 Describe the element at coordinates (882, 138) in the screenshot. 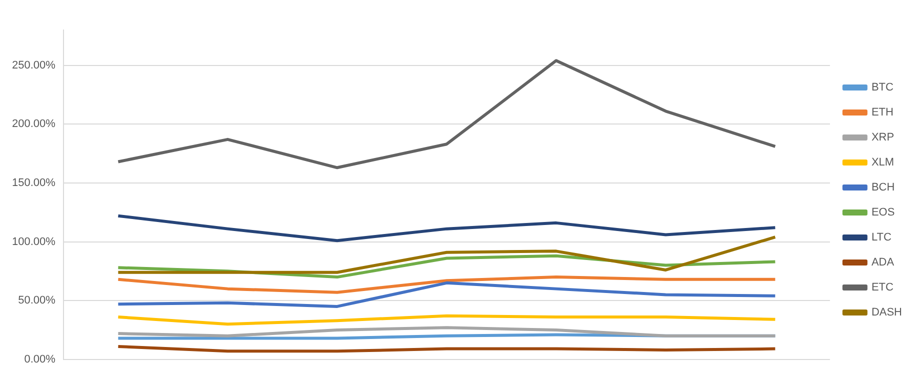

I see `legend-label: XRP` at that location.